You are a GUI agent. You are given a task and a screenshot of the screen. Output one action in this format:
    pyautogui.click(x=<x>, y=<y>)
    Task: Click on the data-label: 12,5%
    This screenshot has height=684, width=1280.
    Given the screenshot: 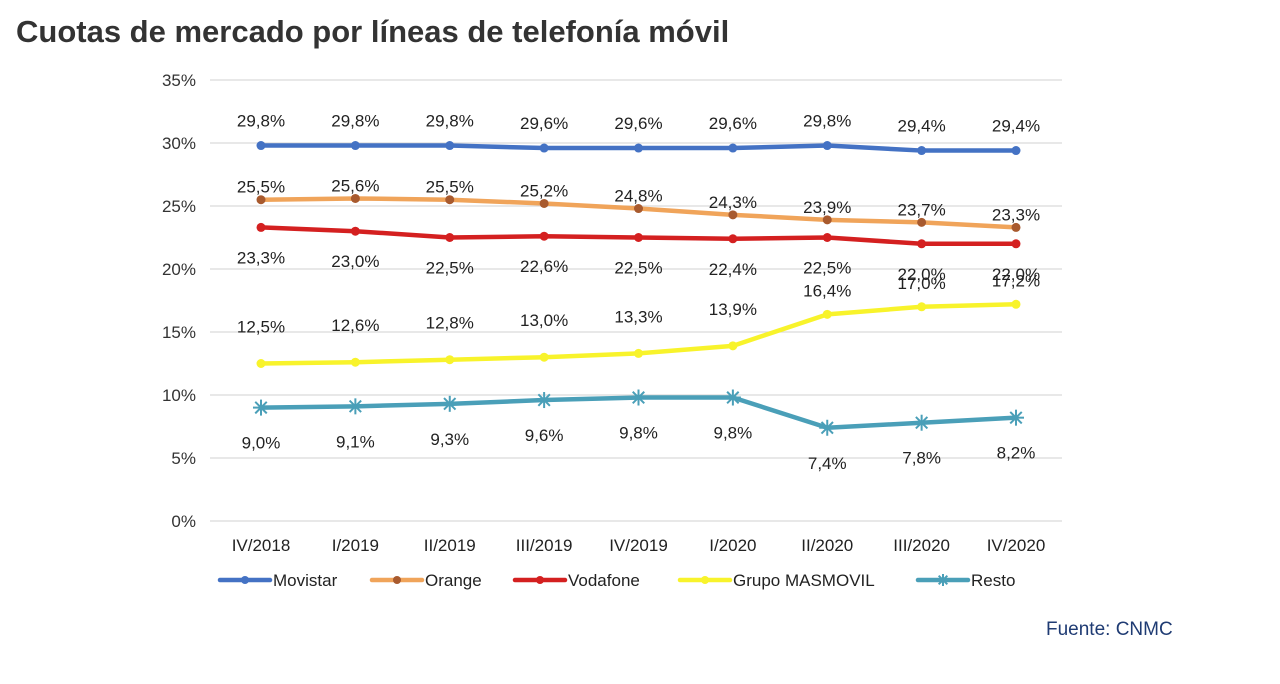 What is the action you would take?
    pyautogui.click(x=261, y=327)
    